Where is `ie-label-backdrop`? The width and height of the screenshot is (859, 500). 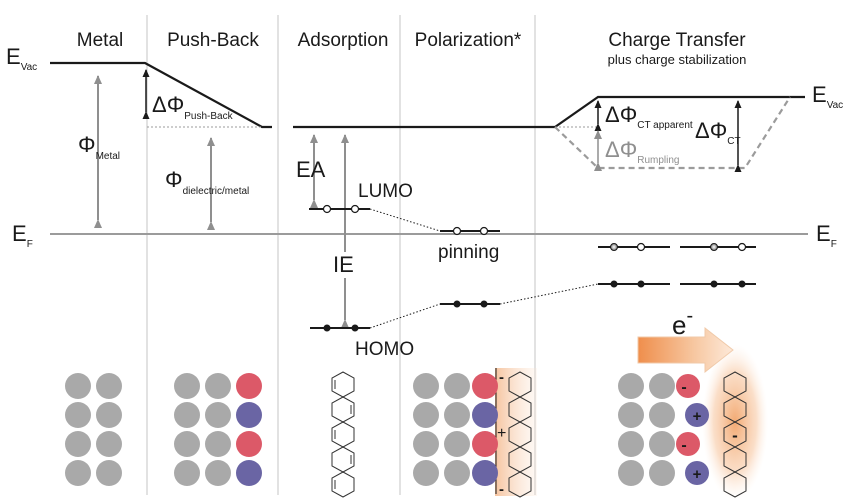 ie-label-backdrop is located at coordinates (346, 265).